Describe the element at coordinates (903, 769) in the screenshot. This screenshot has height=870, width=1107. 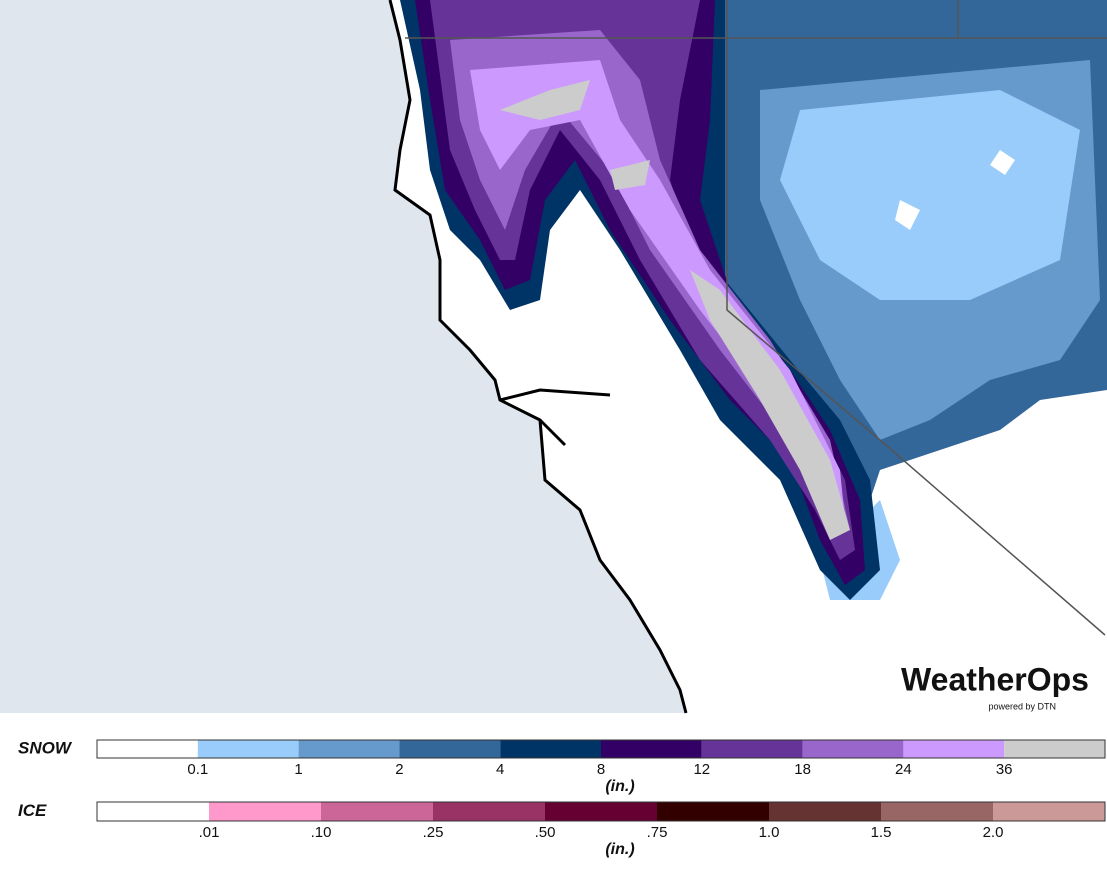
I see `legend-label: 24` at that location.